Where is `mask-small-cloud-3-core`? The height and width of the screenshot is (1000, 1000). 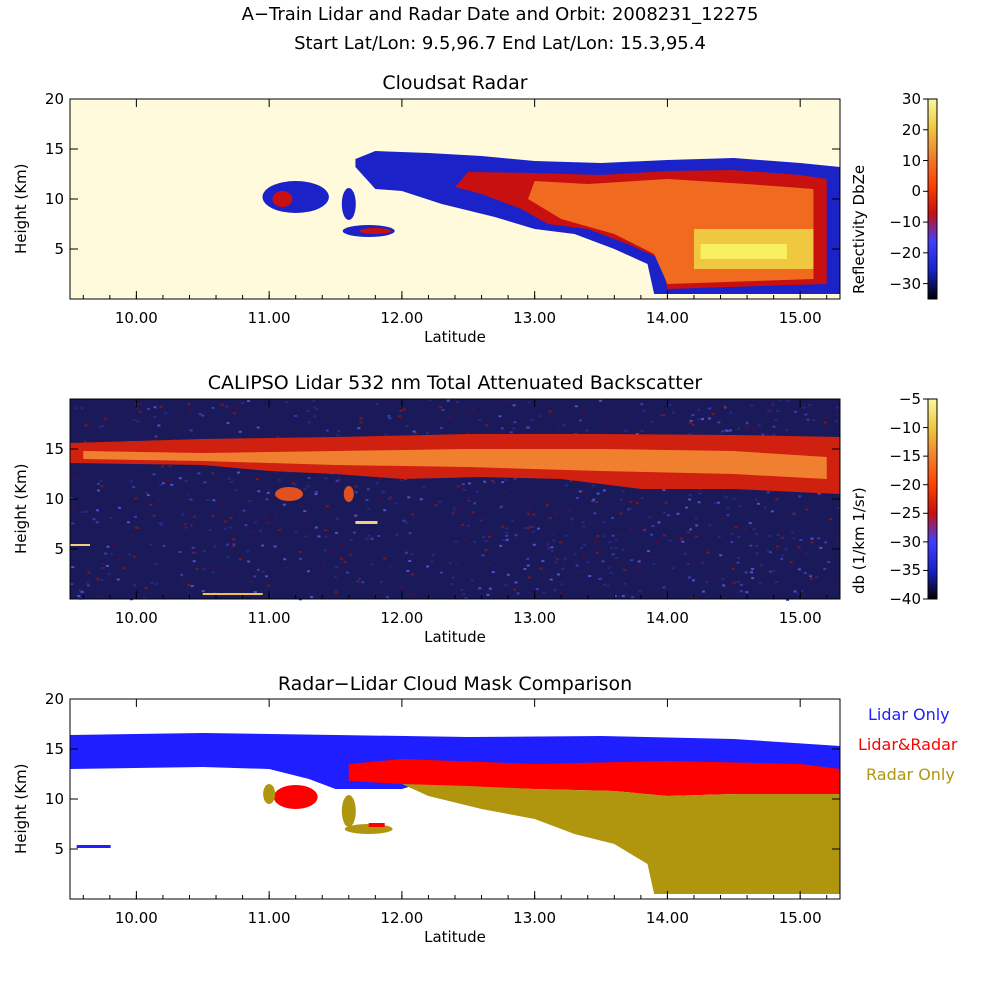
mask-small-cloud-3-core is located at coordinates (376, 825).